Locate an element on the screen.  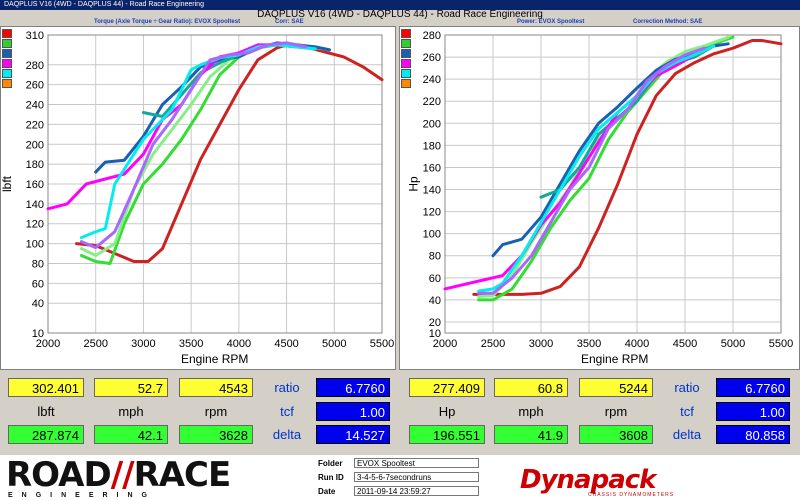
y-tick-label: 60 is located at coordinates (38, 284).